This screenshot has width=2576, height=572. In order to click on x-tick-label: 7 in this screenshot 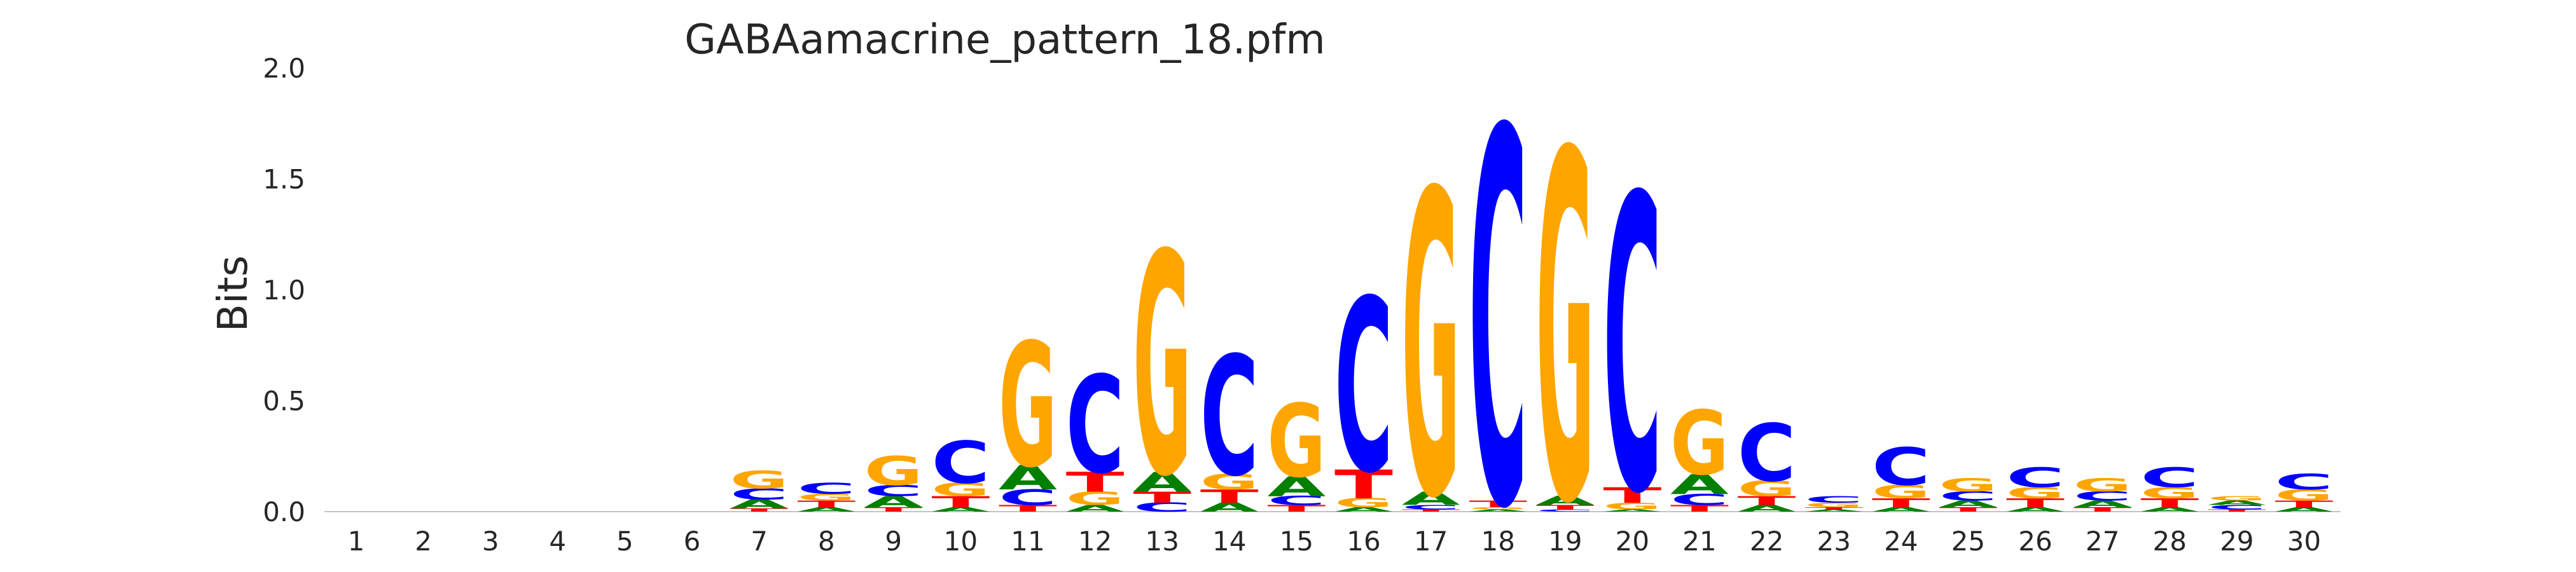, I will do `click(759, 541)`.